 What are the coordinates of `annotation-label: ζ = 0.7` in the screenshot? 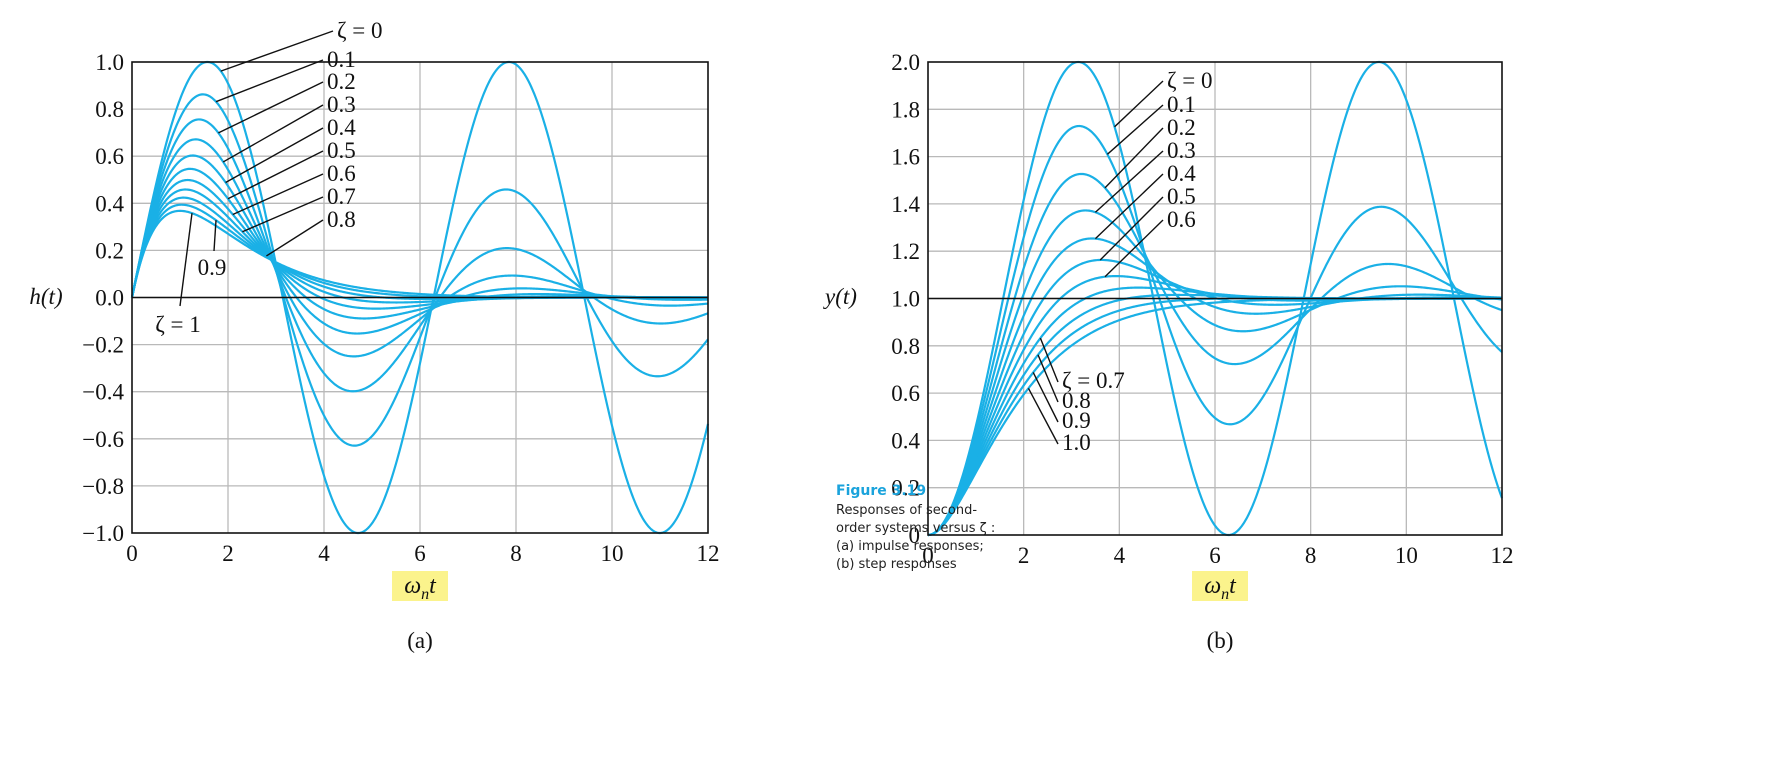 It's located at (1093, 380).